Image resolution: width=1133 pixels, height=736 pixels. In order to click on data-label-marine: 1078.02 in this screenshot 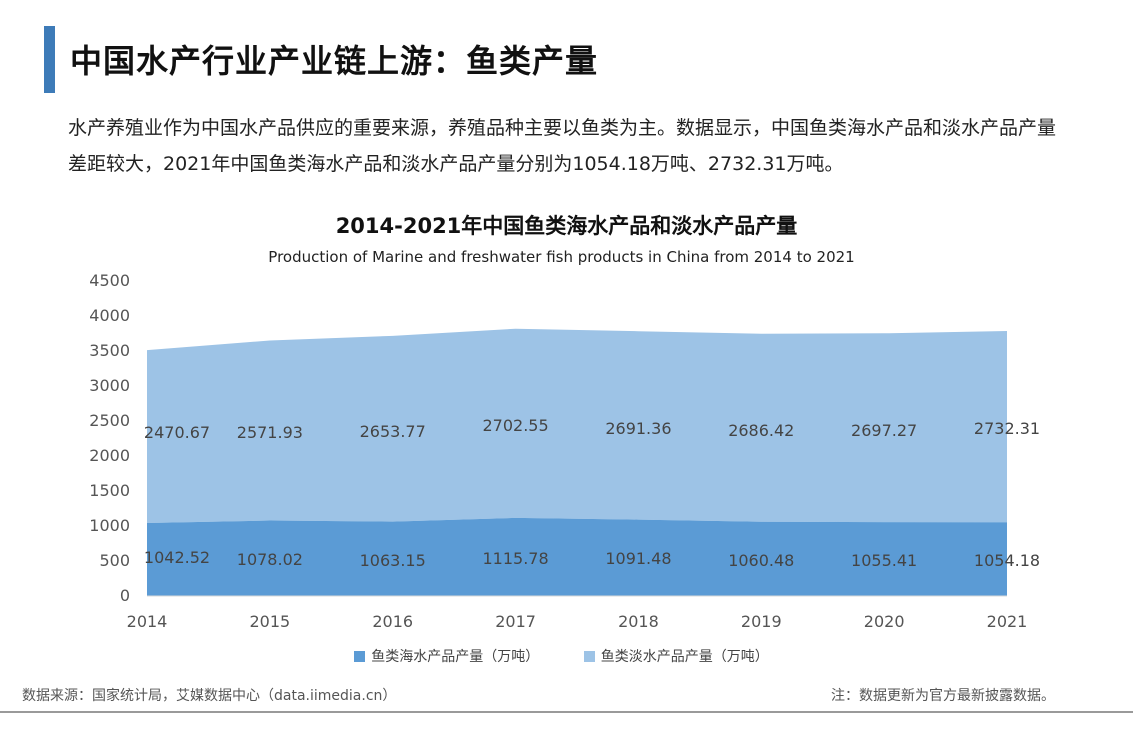, I will do `click(270, 559)`.